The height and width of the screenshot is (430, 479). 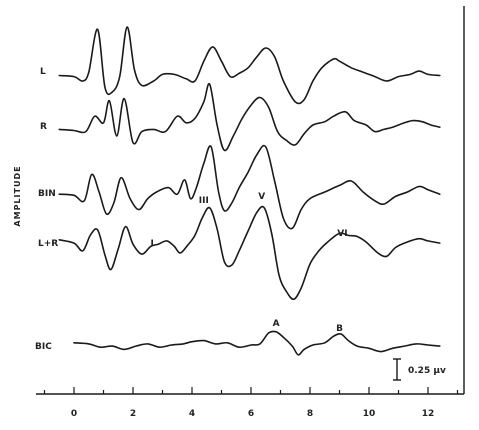 I want to click on x-tick-label: 10, so click(x=369, y=414).